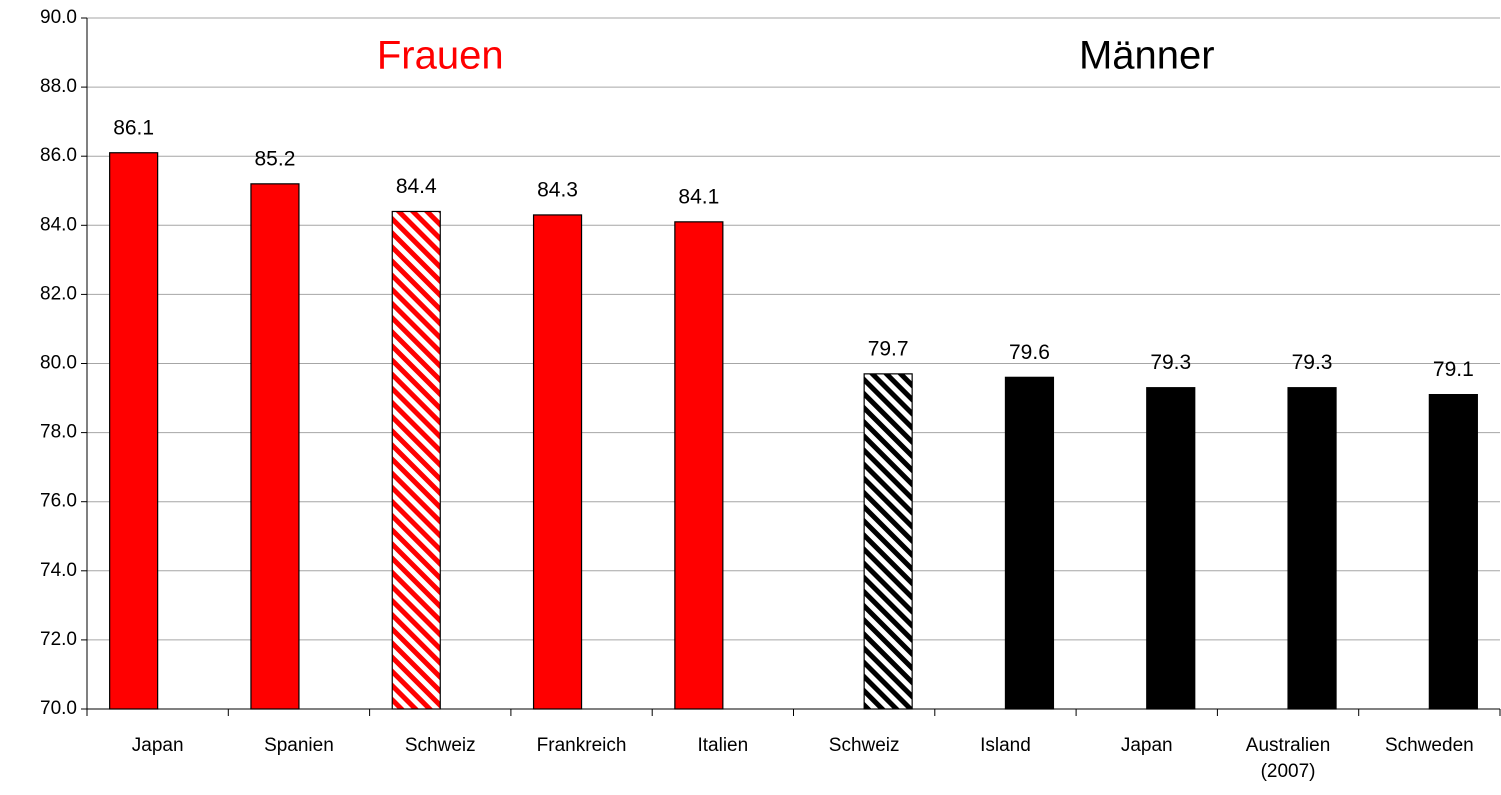 Image resolution: width=1501 pixels, height=795 pixels. What do you see at coordinates (299, 745) in the screenshot?
I see `x-tick-label: Spanien` at bounding box center [299, 745].